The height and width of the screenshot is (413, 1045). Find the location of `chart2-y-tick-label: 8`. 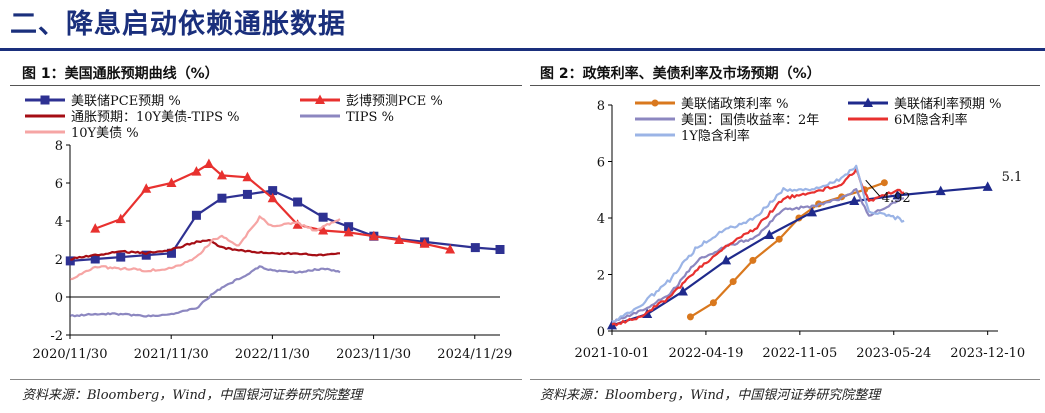

chart2-y-tick-label: 8 is located at coordinates (601, 106).